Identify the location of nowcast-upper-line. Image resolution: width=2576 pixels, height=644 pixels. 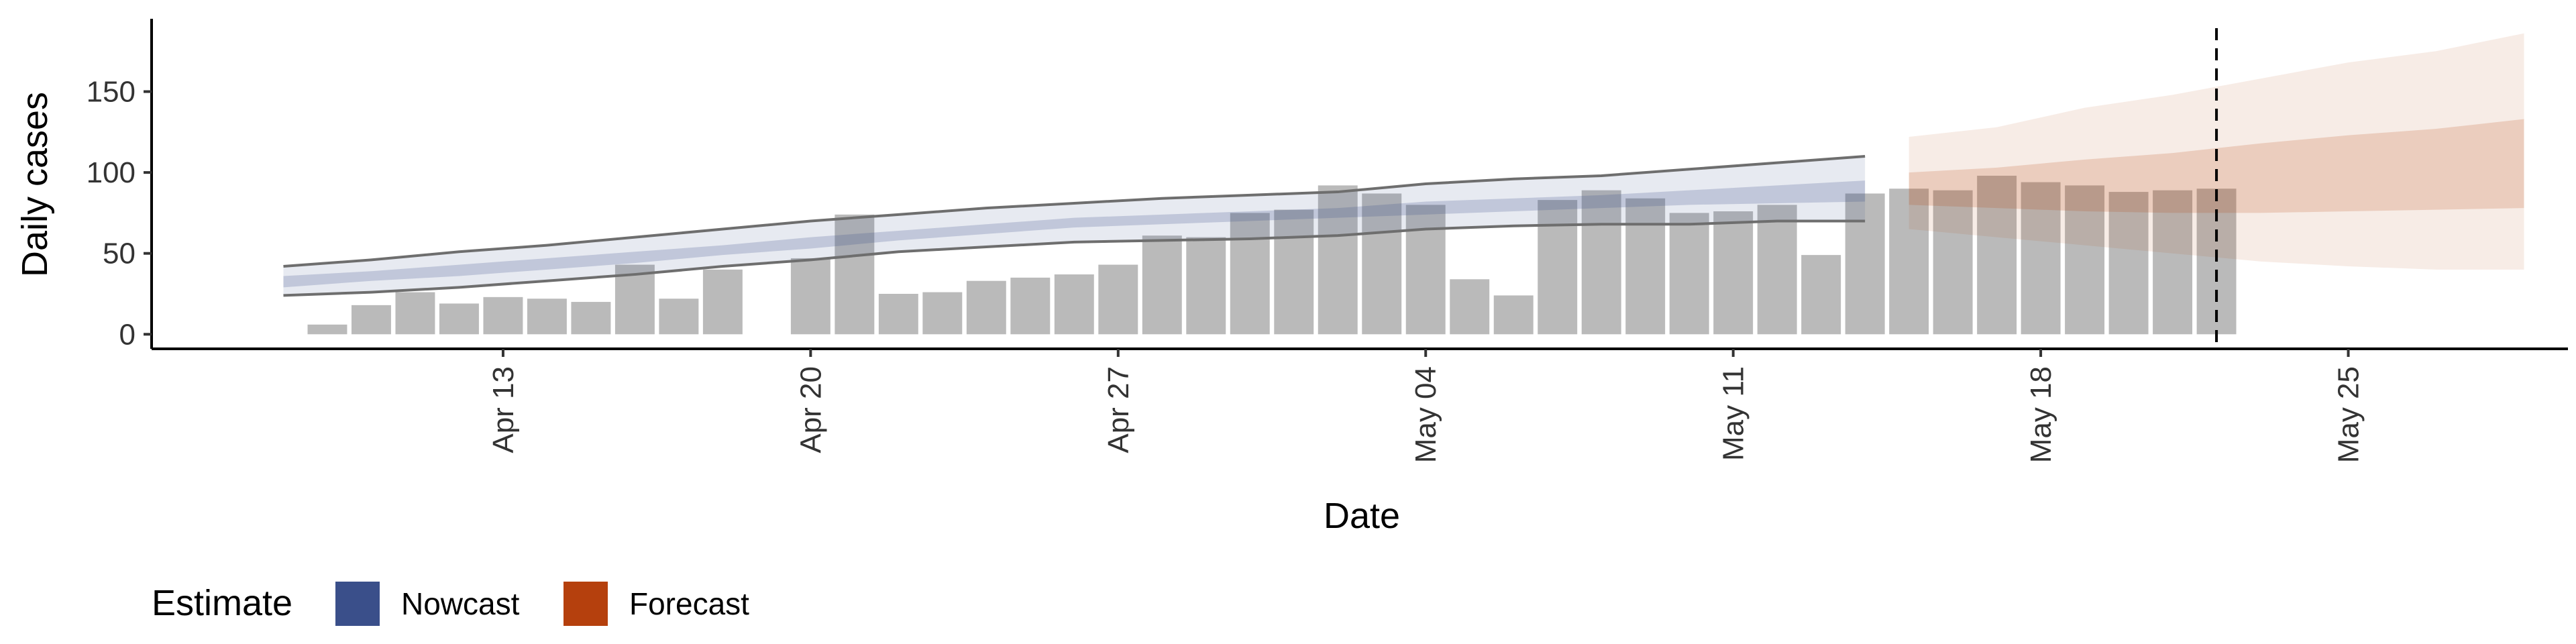
(1074, 211).